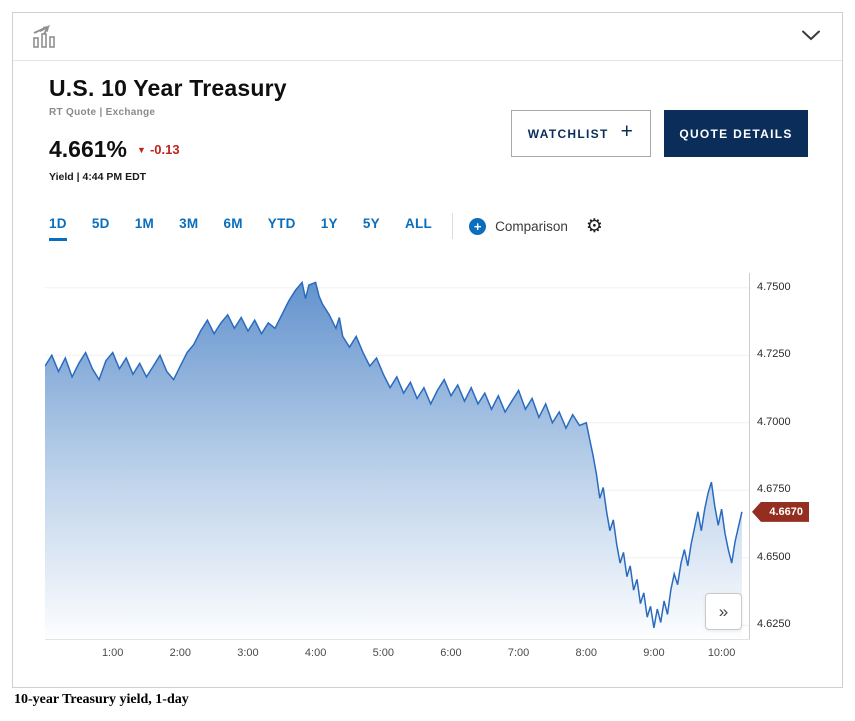 This screenshot has width=855, height=721. What do you see at coordinates (568, 133) in the screenshot?
I see `watchlist-label: WATCHLIST` at bounding box center [568, 133].